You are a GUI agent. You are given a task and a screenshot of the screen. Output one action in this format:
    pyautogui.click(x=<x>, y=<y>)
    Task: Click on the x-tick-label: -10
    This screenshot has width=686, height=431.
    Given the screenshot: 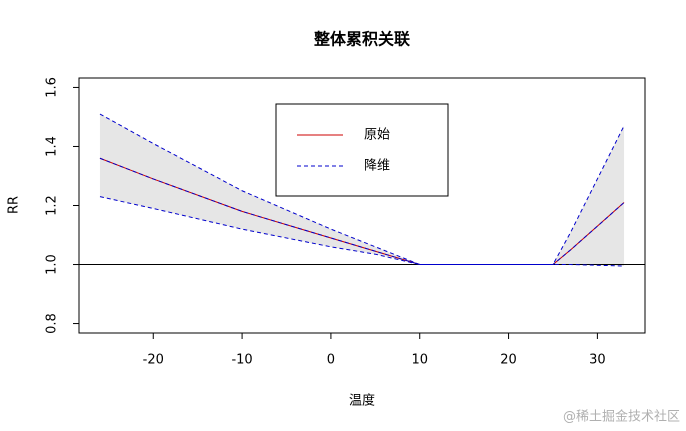 What is the action you would take?
    pyautogui.click(x=241, y=360)
    